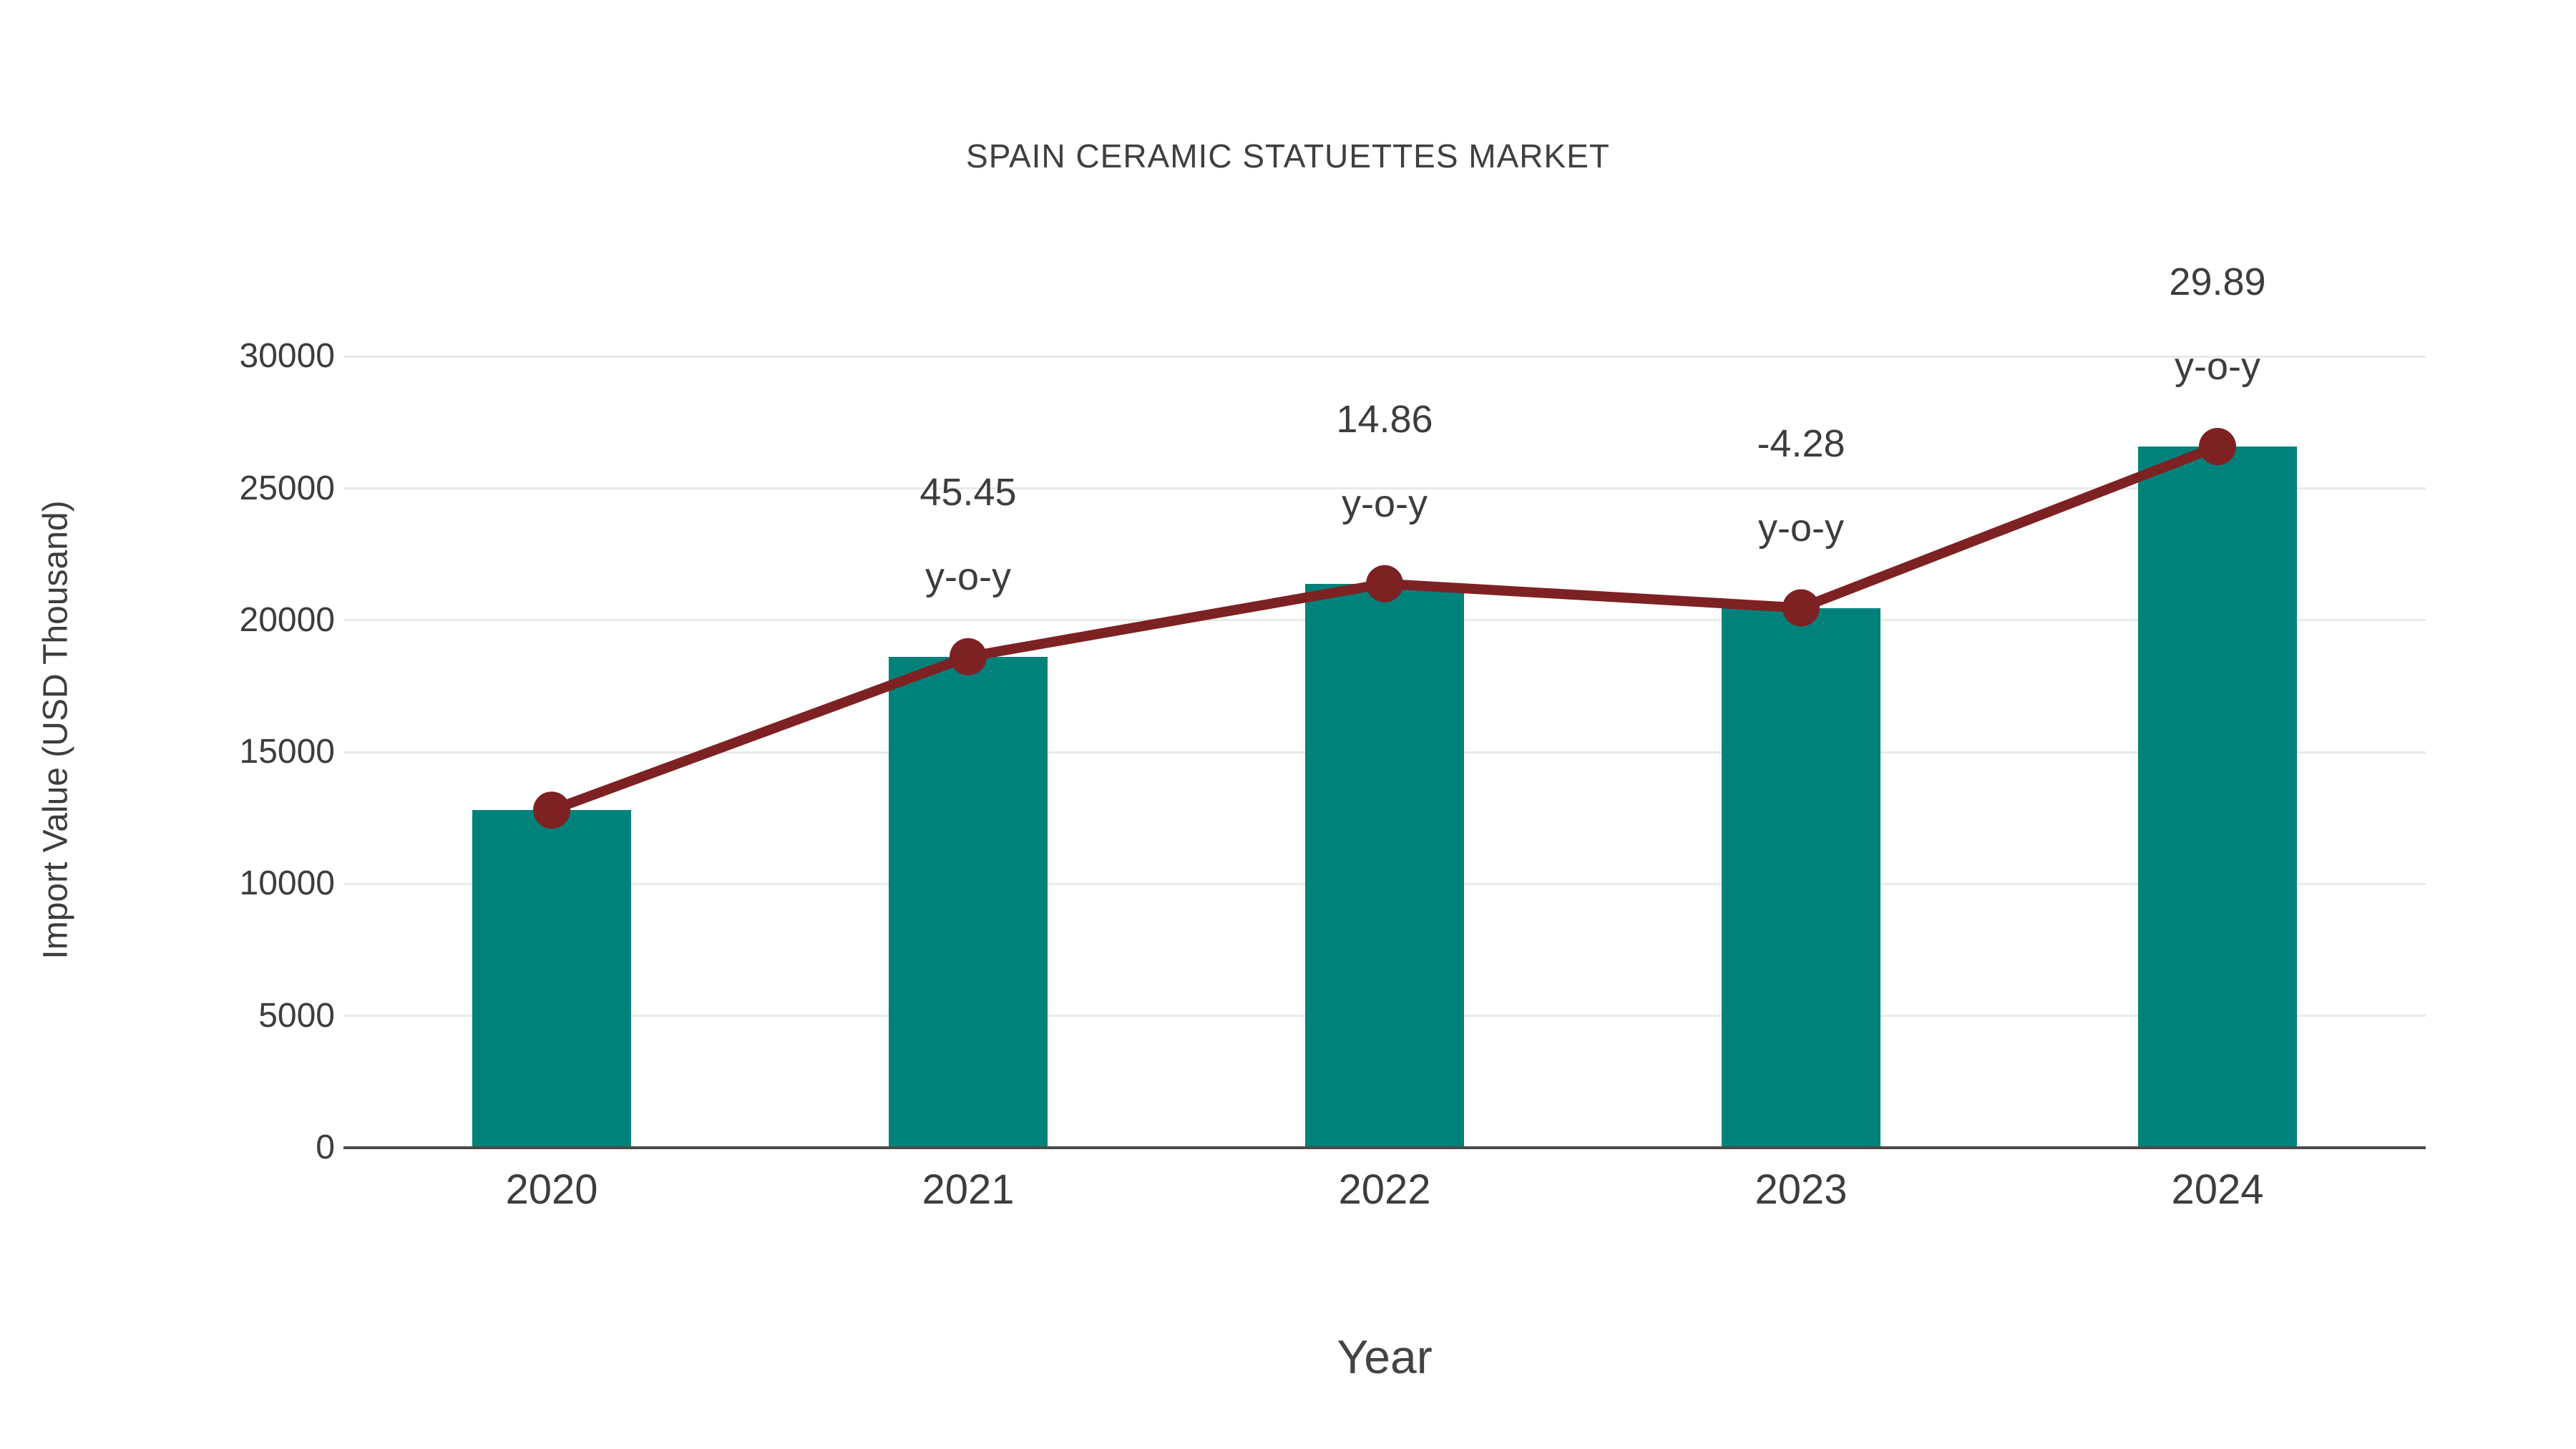 The height and width of the screenshot is (1449, 2576). What do you see at coordinates (551, 810) in the screenshot?
I see `trend-marker-2020` at bounding box center [551, 810].